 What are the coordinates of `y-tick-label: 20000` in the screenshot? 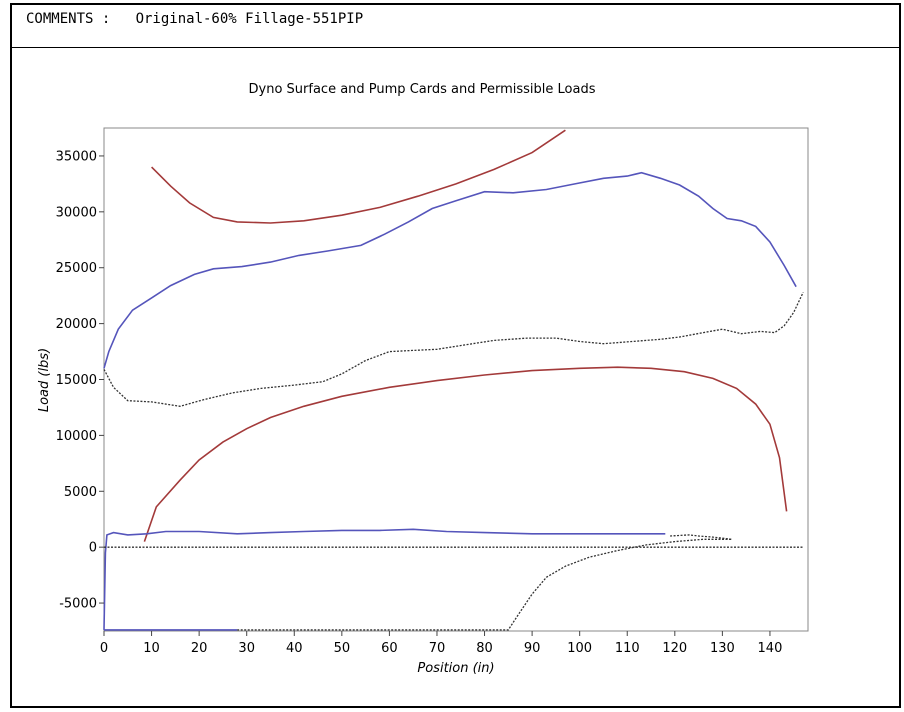 It's located at (76, 324).